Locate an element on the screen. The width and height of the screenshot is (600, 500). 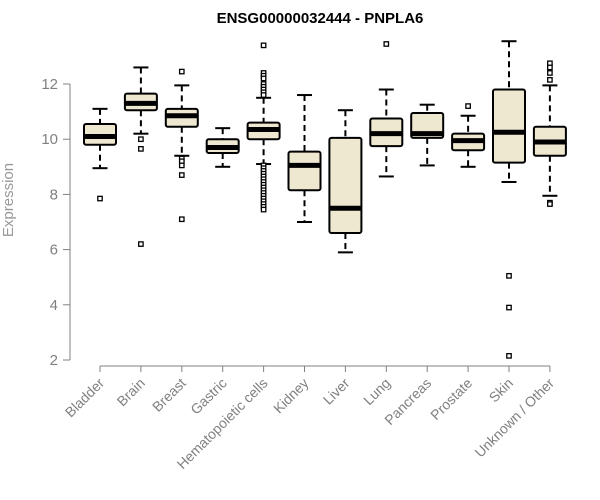
y-tick-label: 2 is located at coordinates (54, 360).